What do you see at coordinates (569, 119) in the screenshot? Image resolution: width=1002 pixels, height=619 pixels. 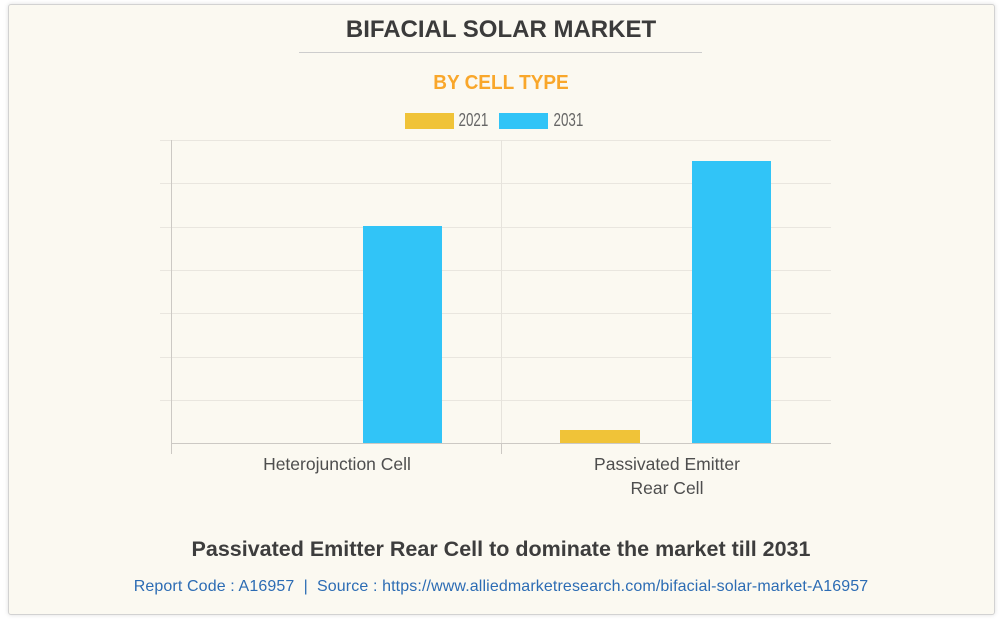 I see `svg-text: 2031` at bounding box center [569, 119].